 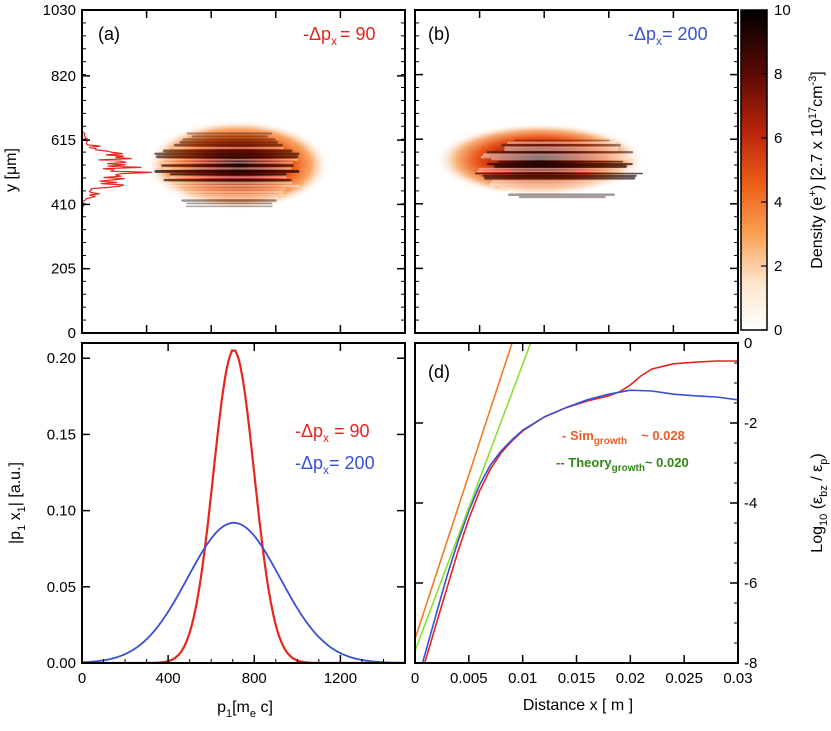 What do you see at coordinates (63, 269) in the screenshot?
I see `y-tick-label: 205` at bounding box center [63, 269].